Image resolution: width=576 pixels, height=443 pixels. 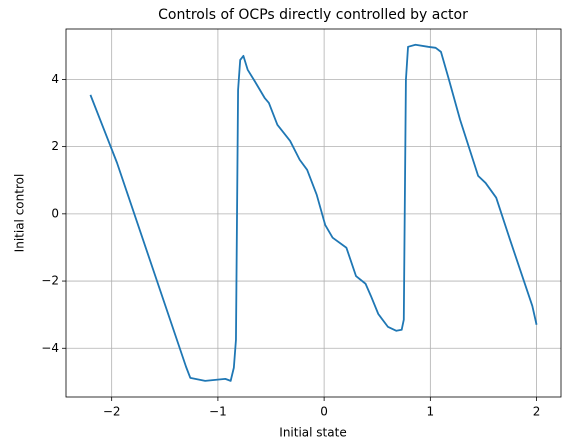 What do you see at coordinates (312, 433) in the screenshot?
I see `x-axis-label: Initial state` at bounding box center [312, 433].